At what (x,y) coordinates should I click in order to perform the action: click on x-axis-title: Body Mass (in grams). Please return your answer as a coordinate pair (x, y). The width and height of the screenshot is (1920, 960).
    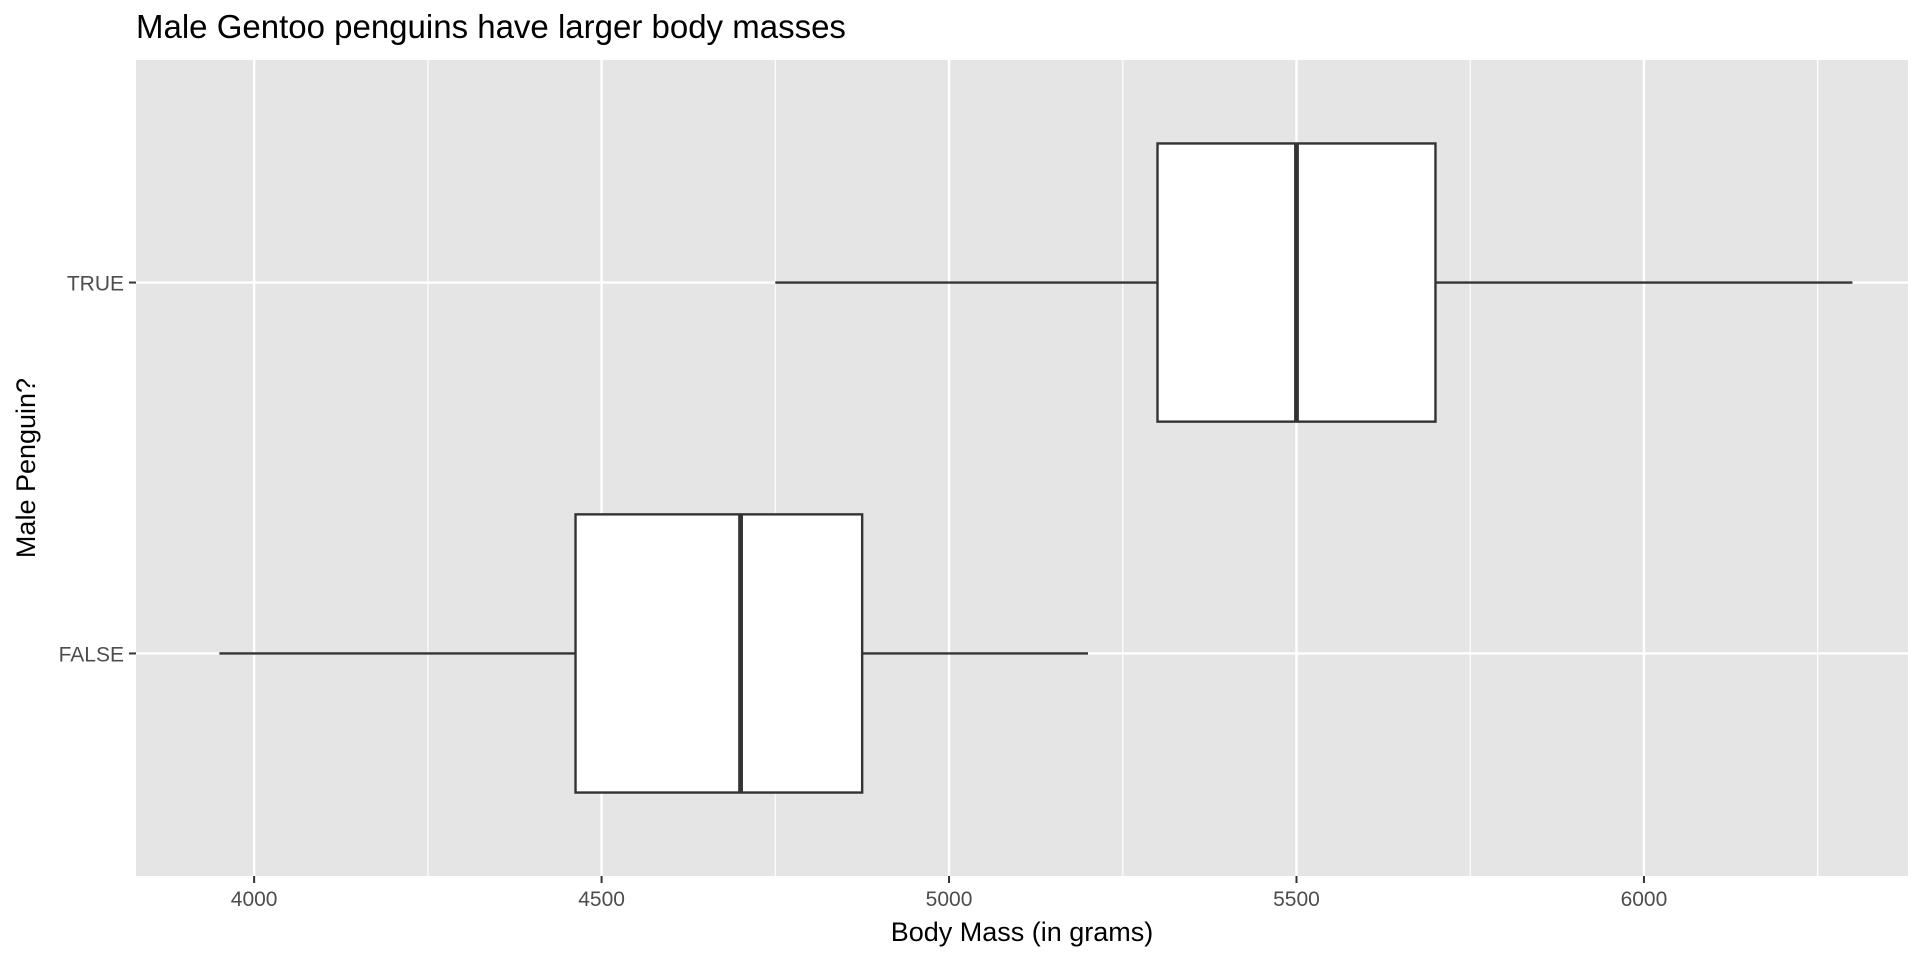
    Looking at the image, I should click on (1022, 932).